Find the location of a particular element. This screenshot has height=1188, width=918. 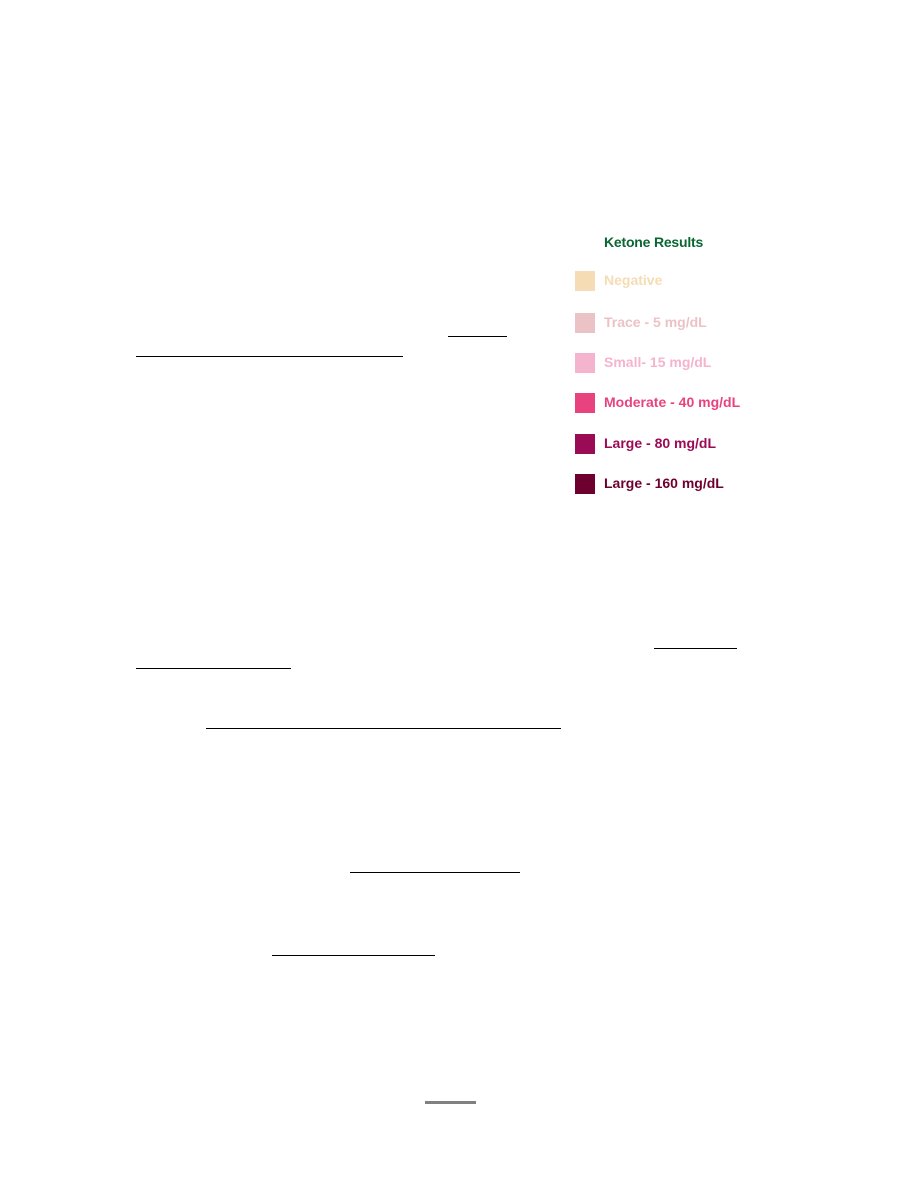

legend-label: Small- 15 mg/dL is located at coordinates (658, 362).